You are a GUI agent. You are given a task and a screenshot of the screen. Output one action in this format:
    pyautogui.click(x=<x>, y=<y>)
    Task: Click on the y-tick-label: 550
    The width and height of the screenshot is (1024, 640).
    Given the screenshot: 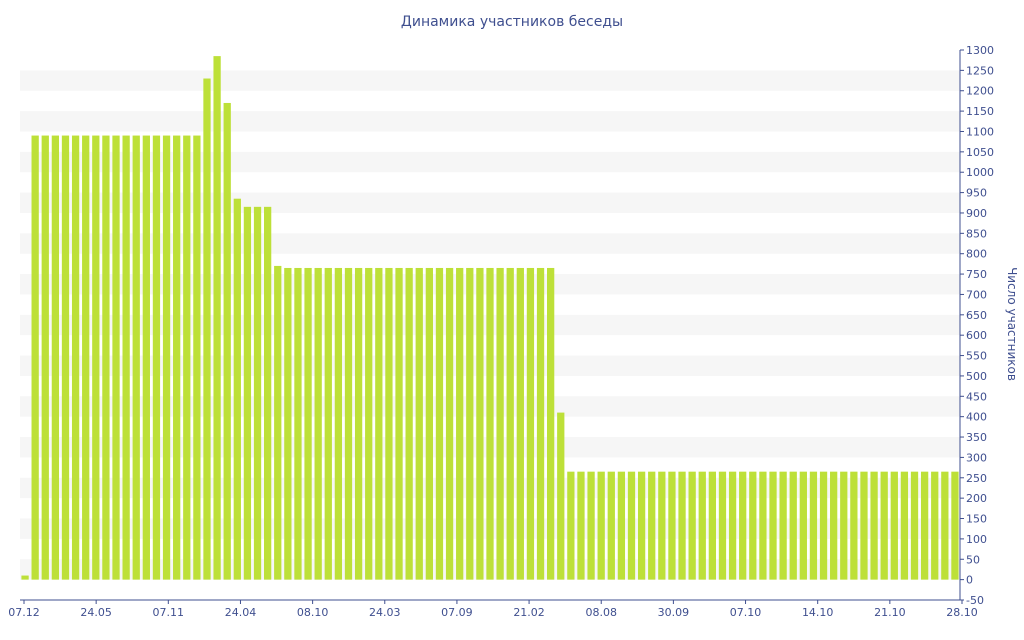 What is the action you would take?
    pyautogui.click(x=976, y=356)
    